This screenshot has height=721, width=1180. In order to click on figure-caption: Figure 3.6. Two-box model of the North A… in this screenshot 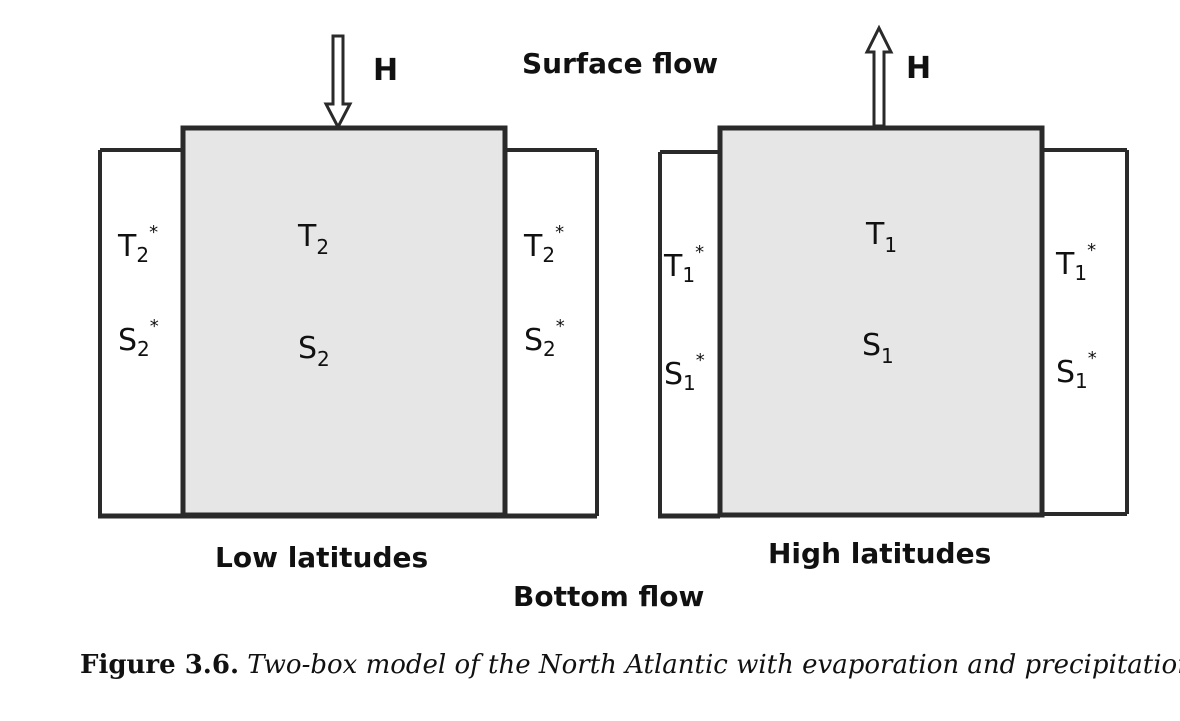, I will do `click(630, 665)`.